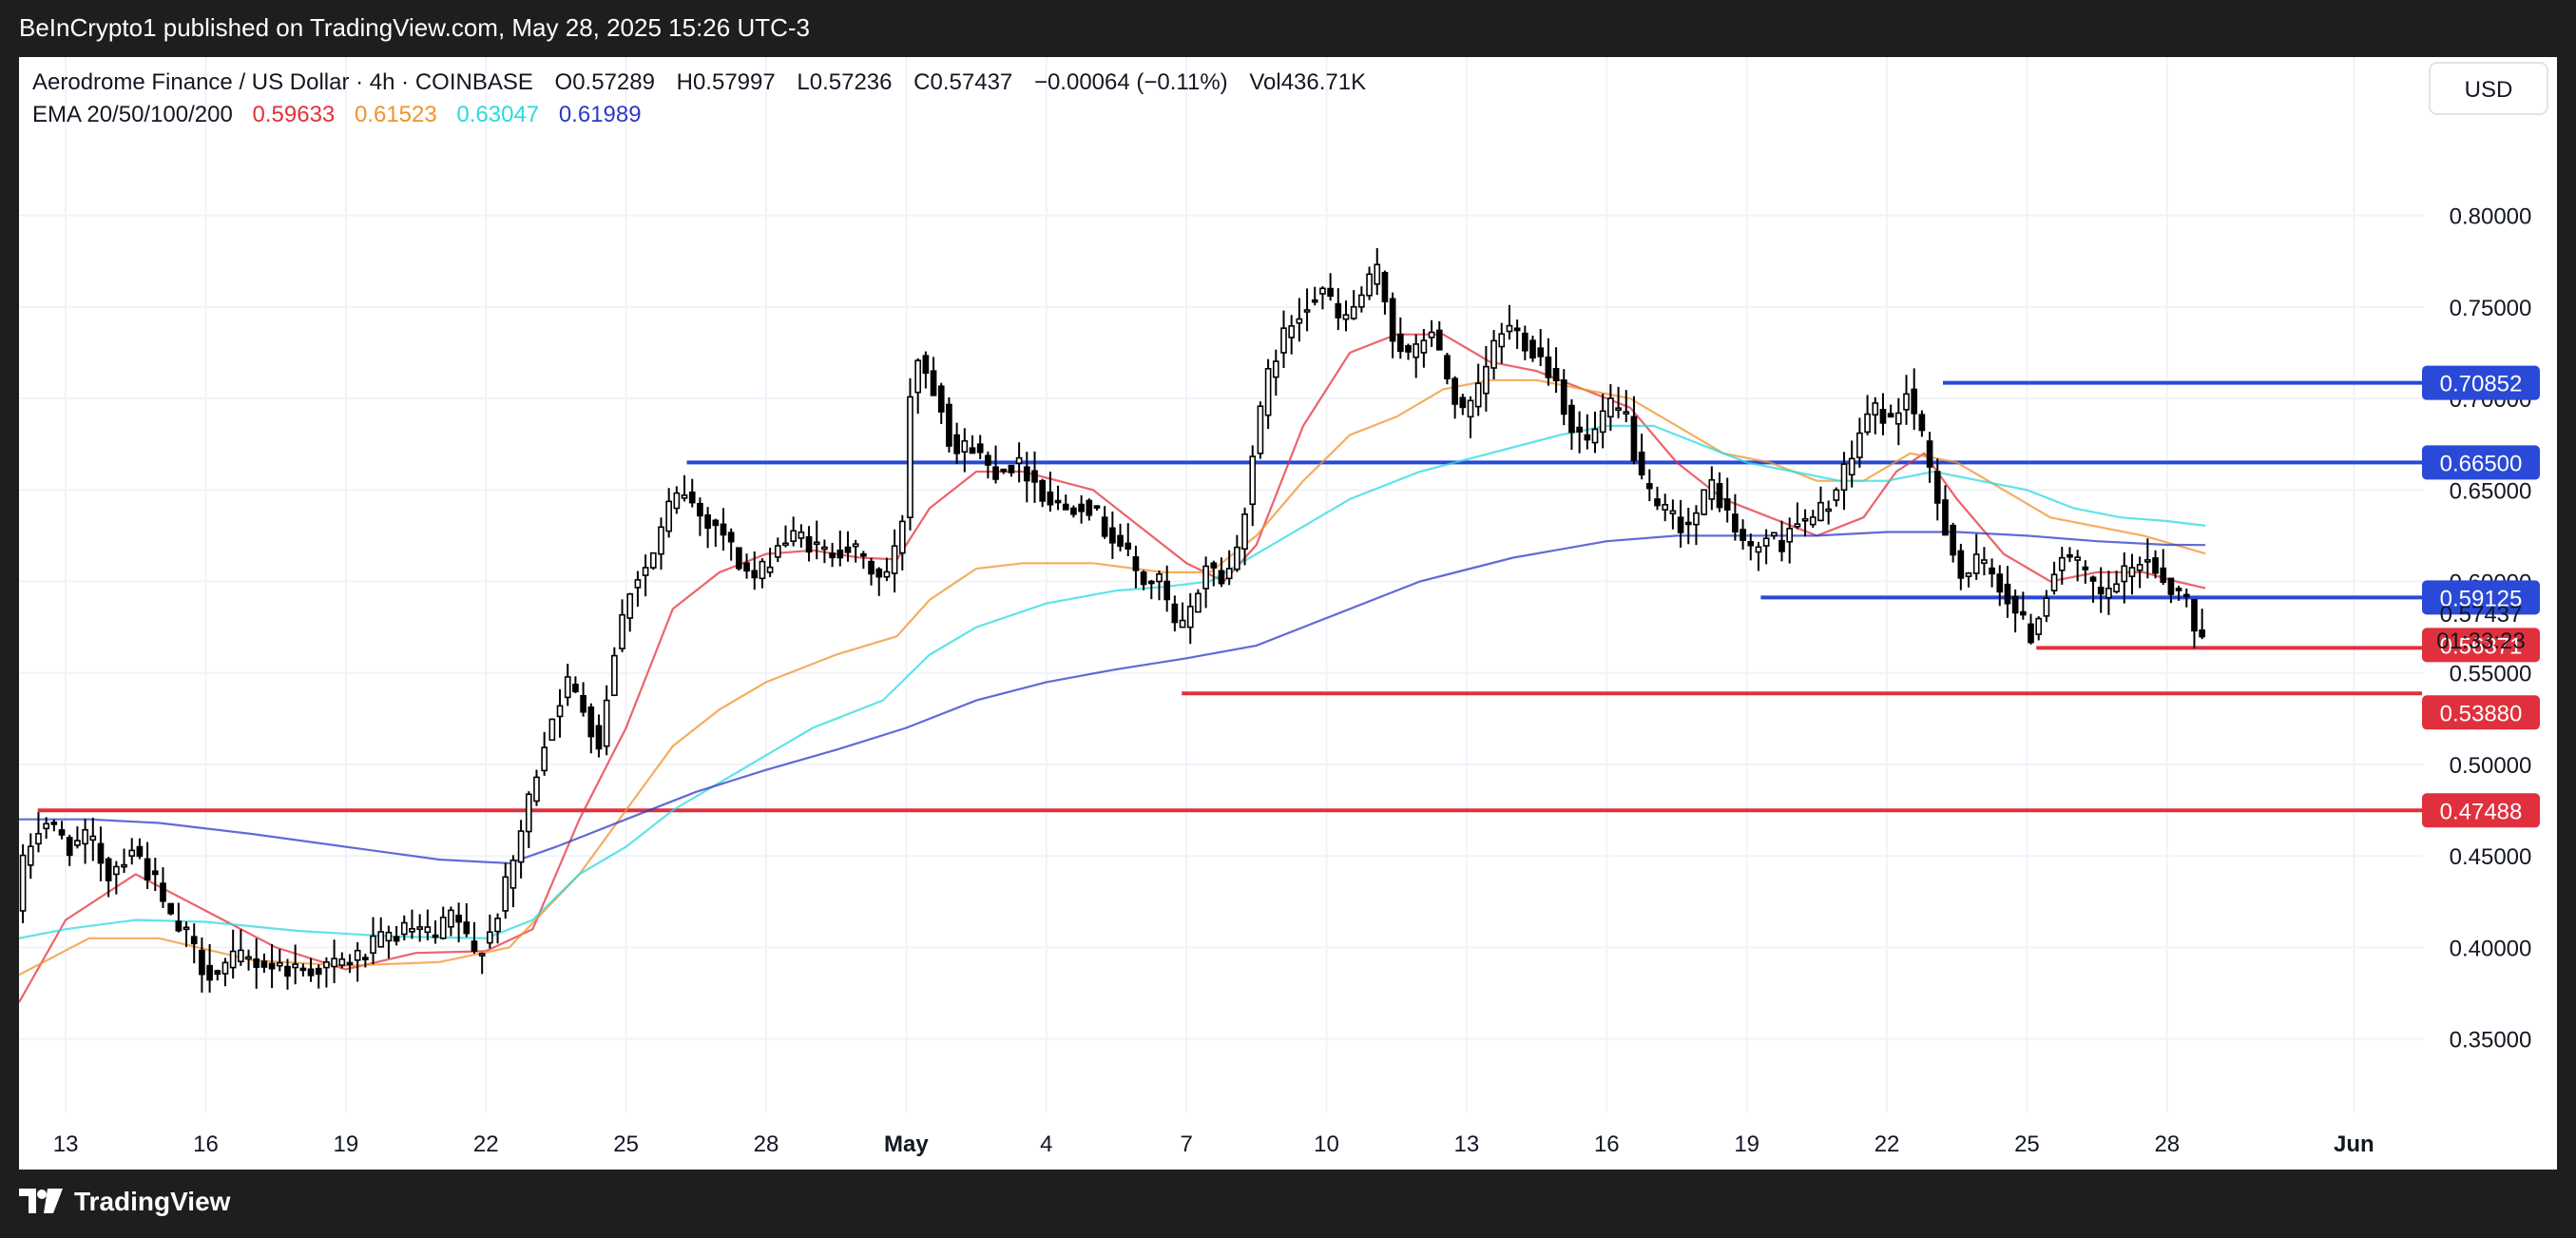 The image size is (2576, 1238). Describe the element at coordinates (152, 1201) in the screenshot. I see `tradingview-brand: TradingView` at that location.